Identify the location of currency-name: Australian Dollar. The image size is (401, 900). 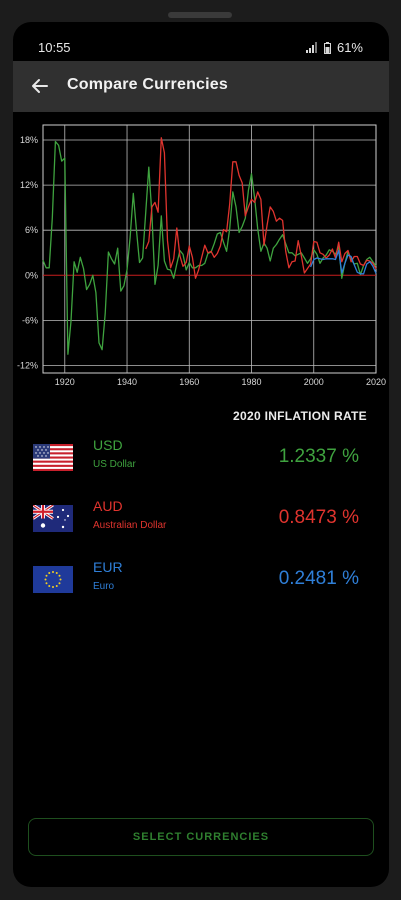
(130, 525).